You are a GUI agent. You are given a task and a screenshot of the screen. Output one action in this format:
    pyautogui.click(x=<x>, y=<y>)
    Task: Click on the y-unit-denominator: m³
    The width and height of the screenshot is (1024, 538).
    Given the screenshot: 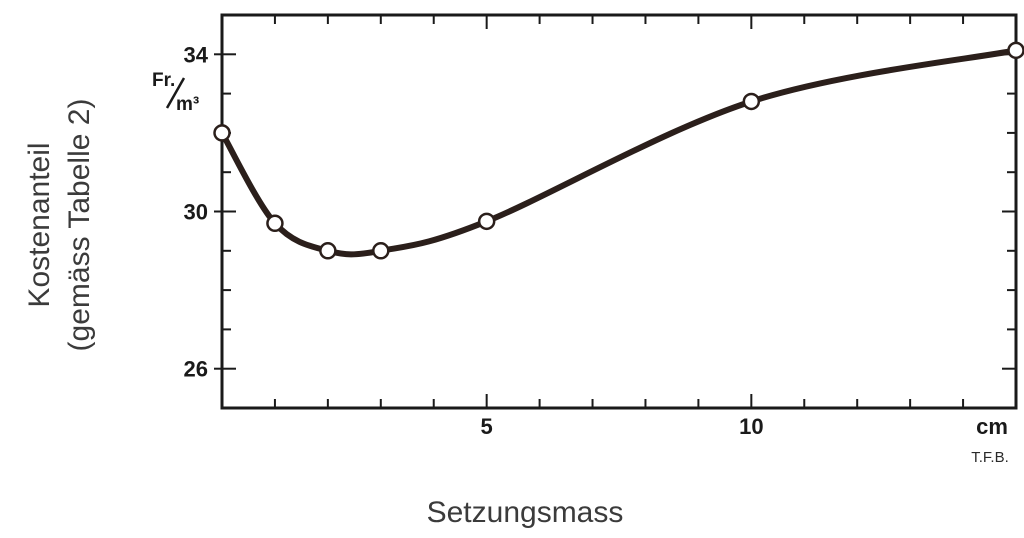 What is the action you would take?
    pyautogui.click(x=187, y=104)
    